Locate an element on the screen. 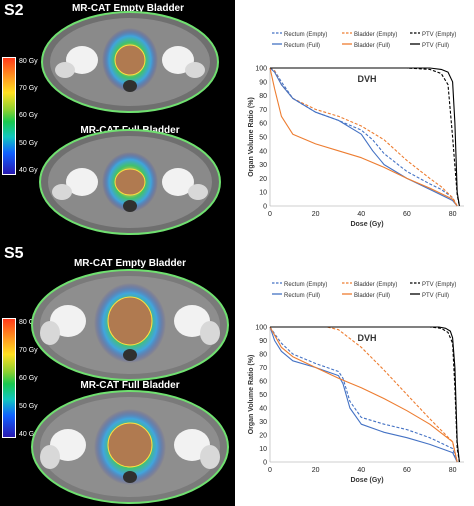 This screenshot has height=506, width=474. case-label-s2: S2 is located at coordinates (14, 10).